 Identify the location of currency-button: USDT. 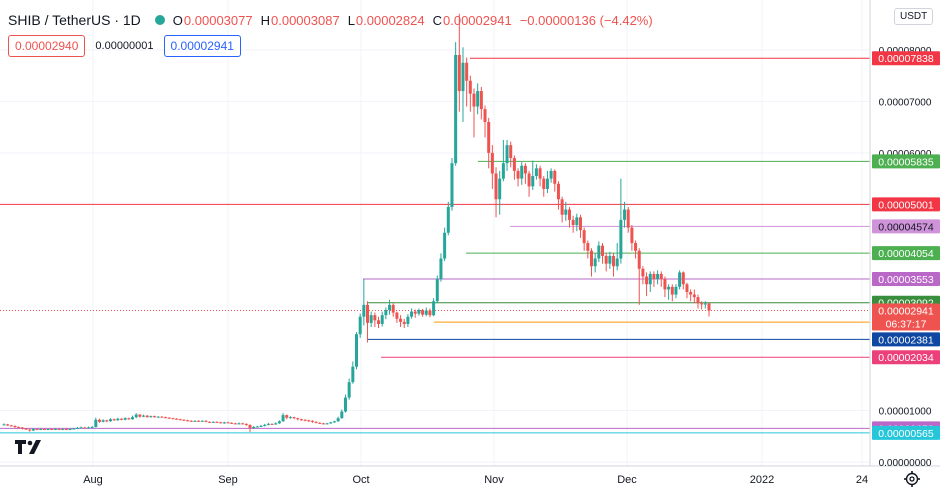
(914, 16).